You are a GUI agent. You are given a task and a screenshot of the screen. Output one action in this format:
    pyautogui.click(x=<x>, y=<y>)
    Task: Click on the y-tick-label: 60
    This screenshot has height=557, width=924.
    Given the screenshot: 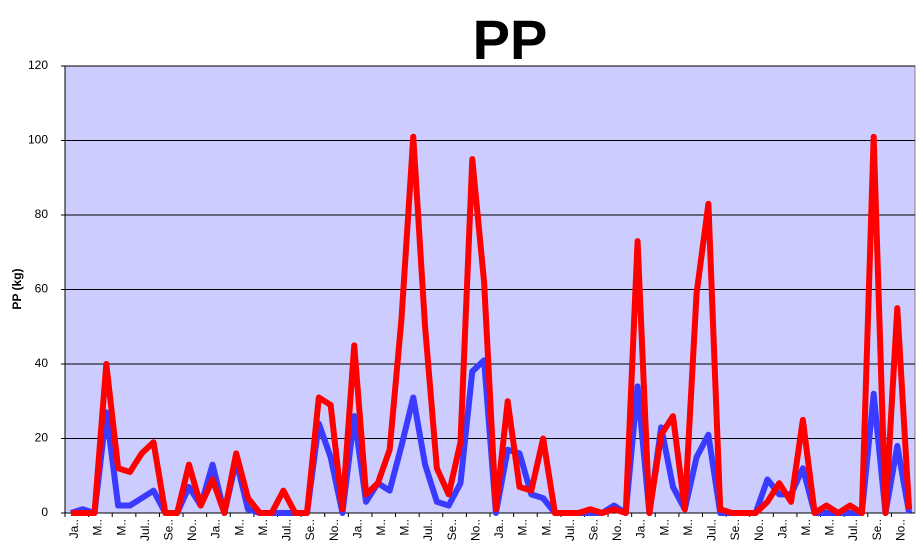 What is the action you would take?
    pyautogui.click(x=42, y=289)
    